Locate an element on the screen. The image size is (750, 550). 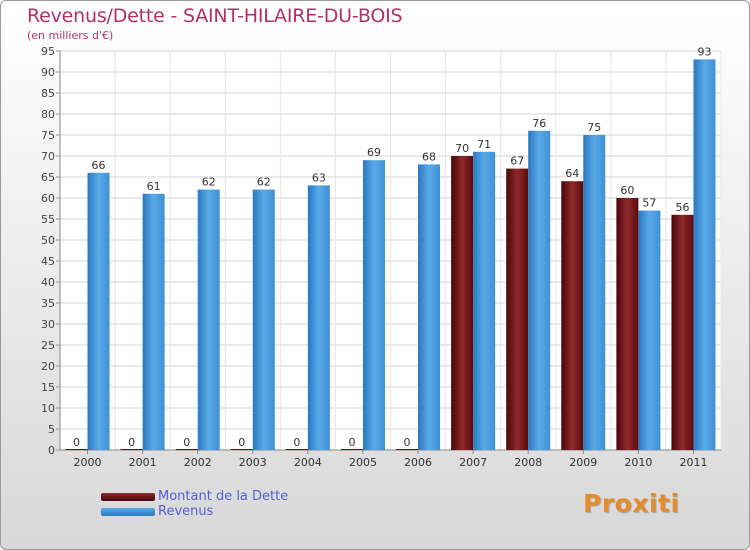
x-tick-label: 2007 is located at coordinates (473, 462).